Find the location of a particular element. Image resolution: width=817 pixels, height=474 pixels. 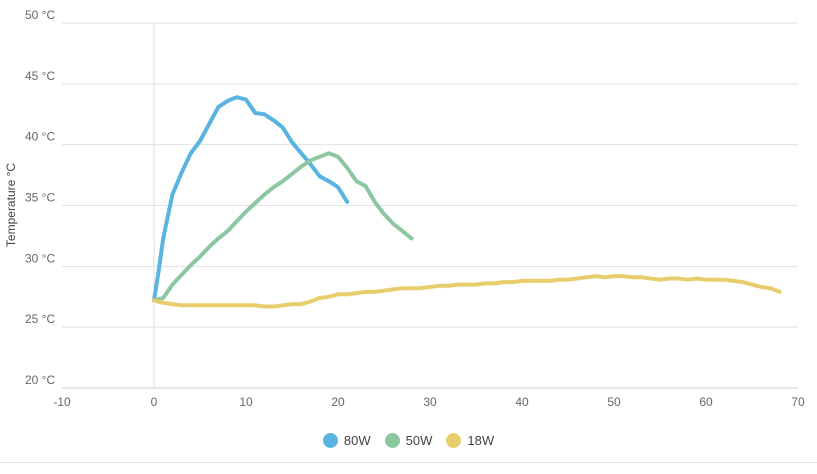

series-line-80w is located at coordinates (251, 199).